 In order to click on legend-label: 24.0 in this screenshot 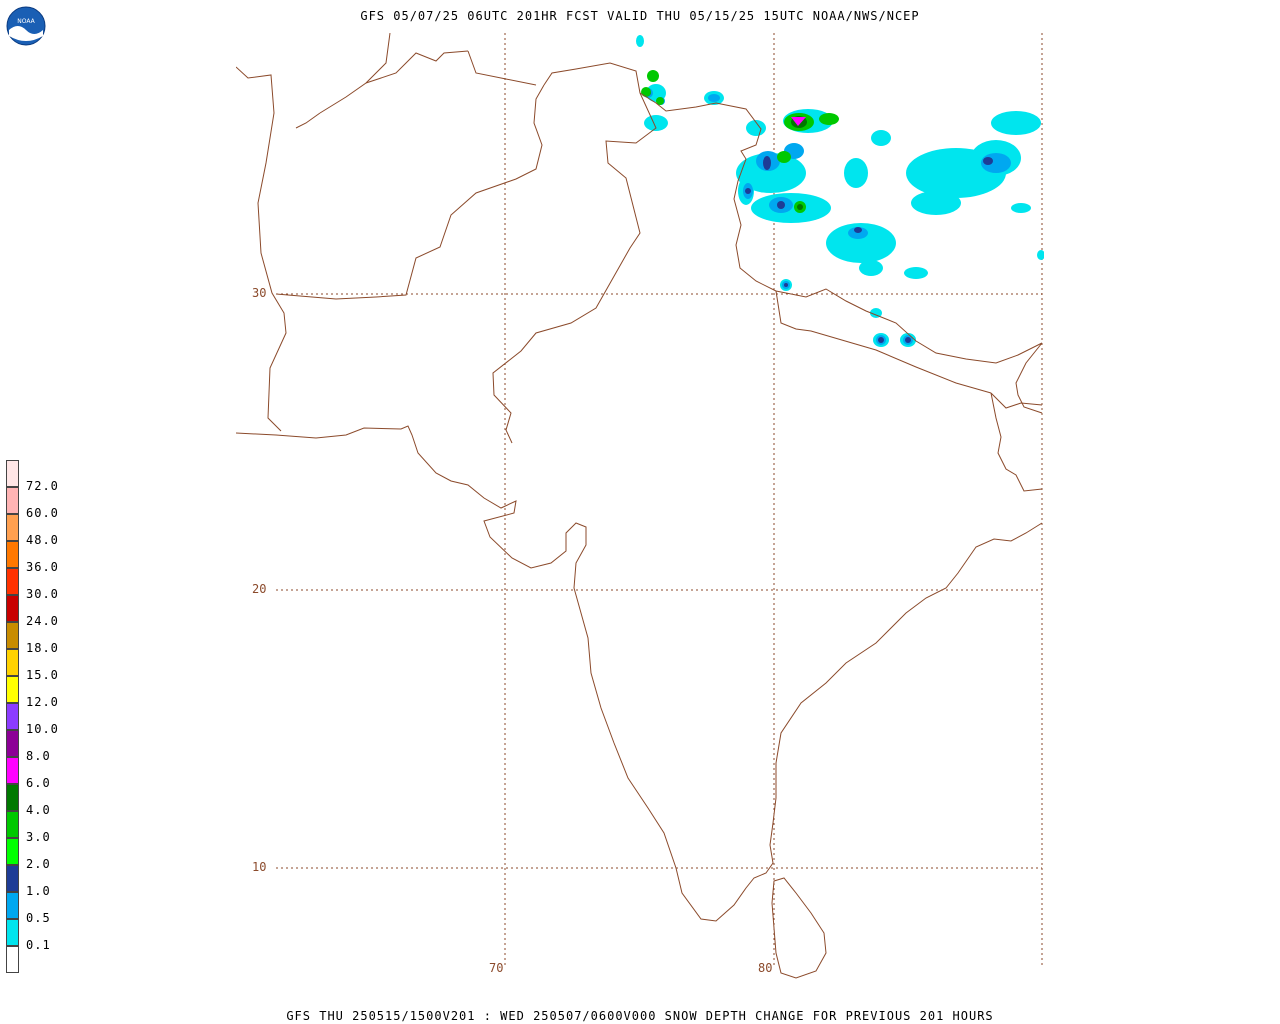, I will do `click(42, 621)`.